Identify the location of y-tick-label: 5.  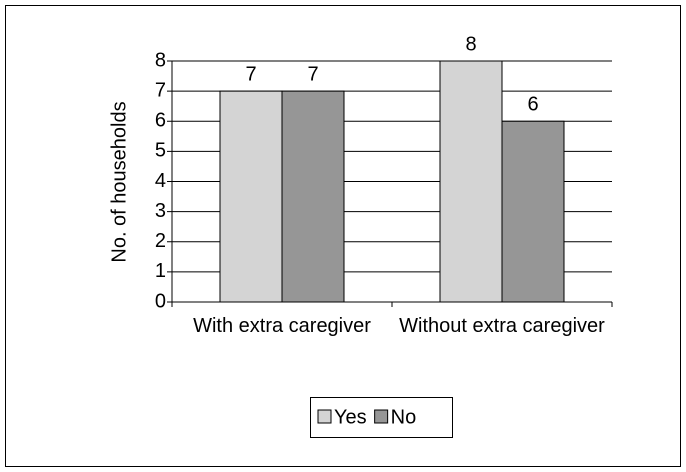
(160, 151).